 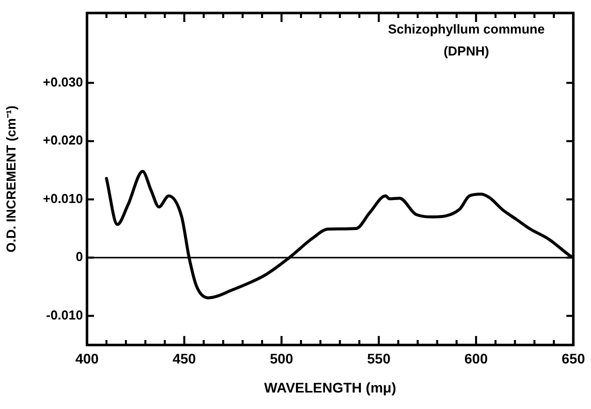 I want to click on annotation: Schizophyllum commune, so click(x=466, y=29).